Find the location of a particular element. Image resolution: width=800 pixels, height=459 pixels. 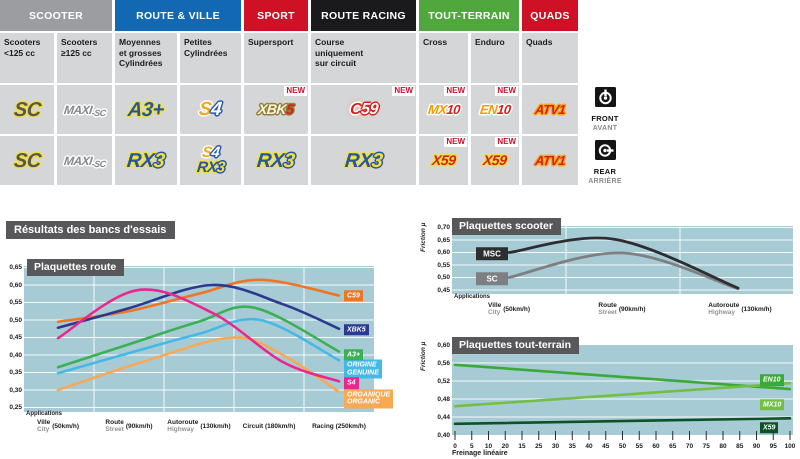

x-tick-label: 10 is located at coordinates (489, 446).